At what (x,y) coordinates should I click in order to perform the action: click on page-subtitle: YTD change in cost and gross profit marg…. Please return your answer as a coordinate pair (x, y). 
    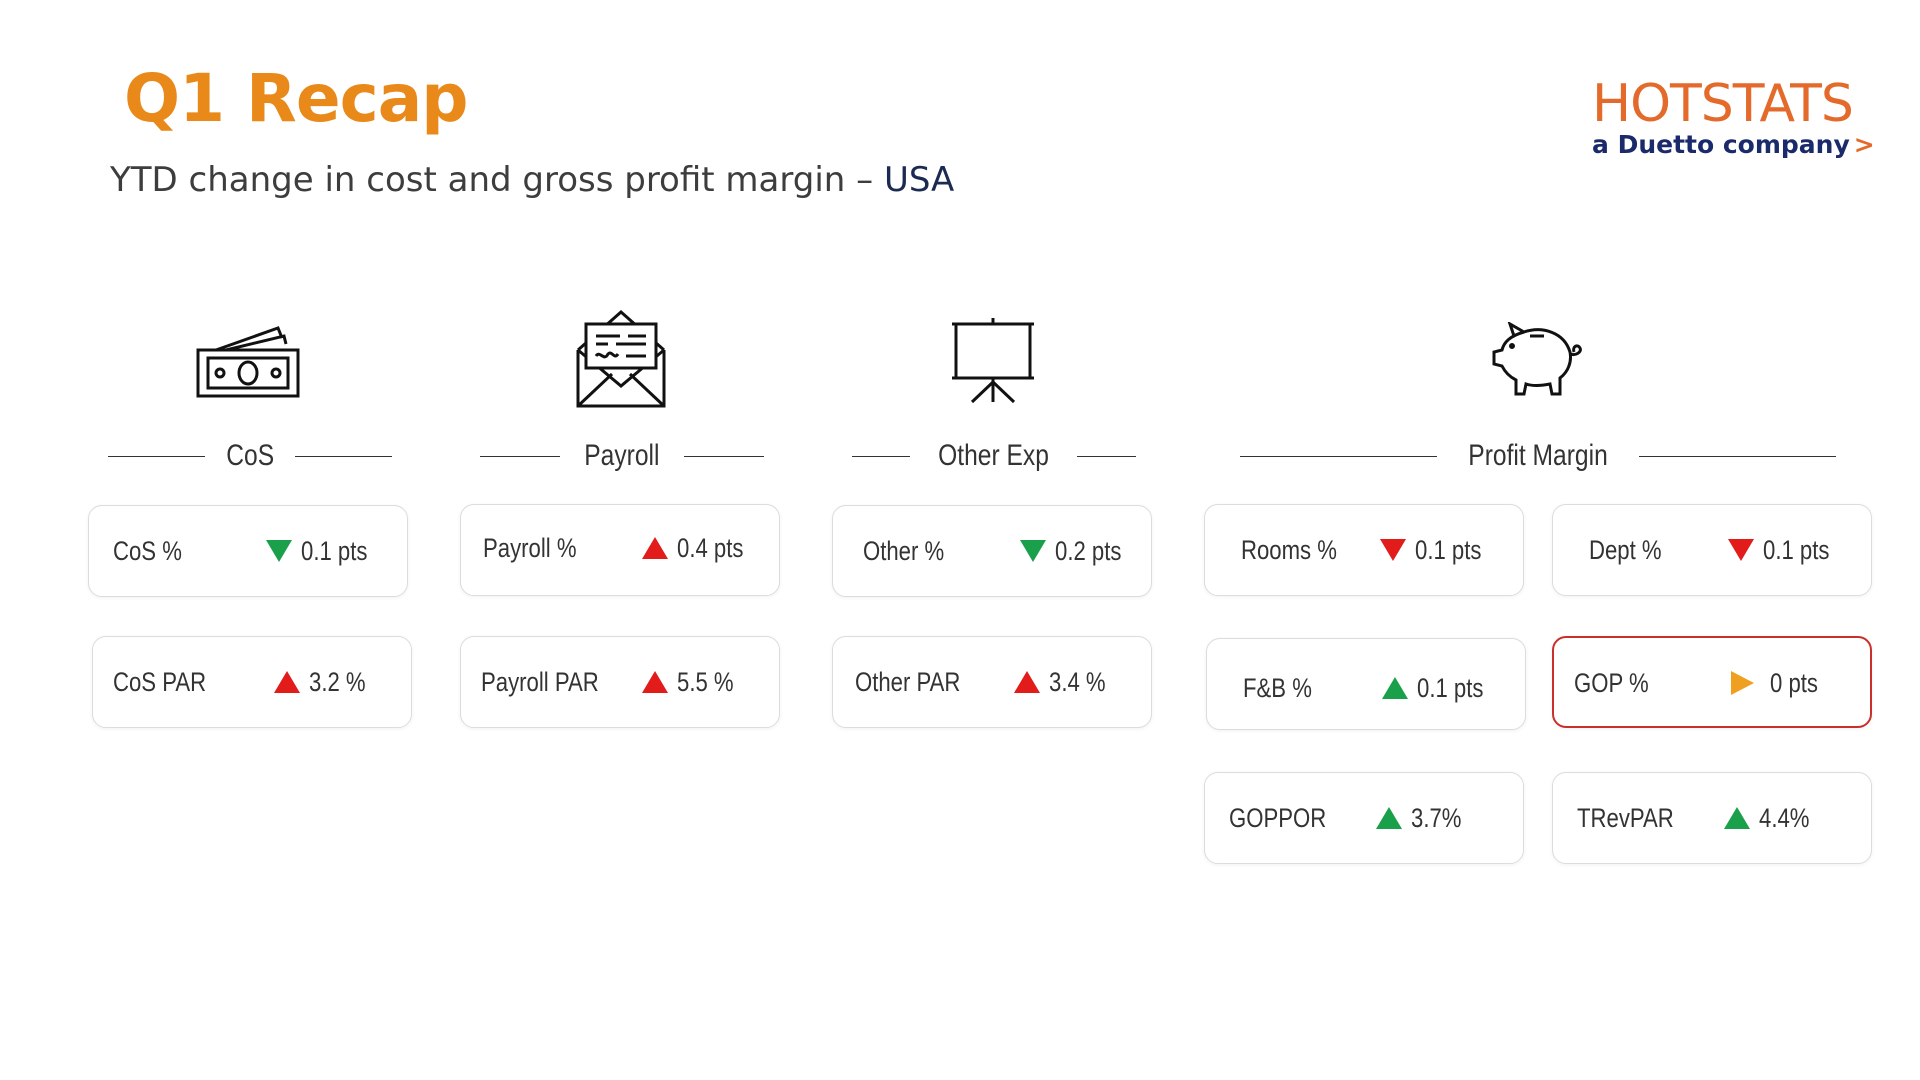
    Looking at the image, I should click on (532, 180).